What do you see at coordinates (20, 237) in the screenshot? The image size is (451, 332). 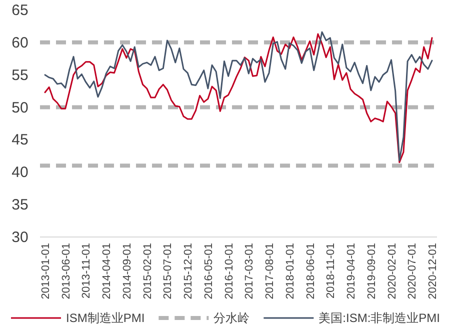 I see `y-tick-label: 30` at bounding box center [20, 237].